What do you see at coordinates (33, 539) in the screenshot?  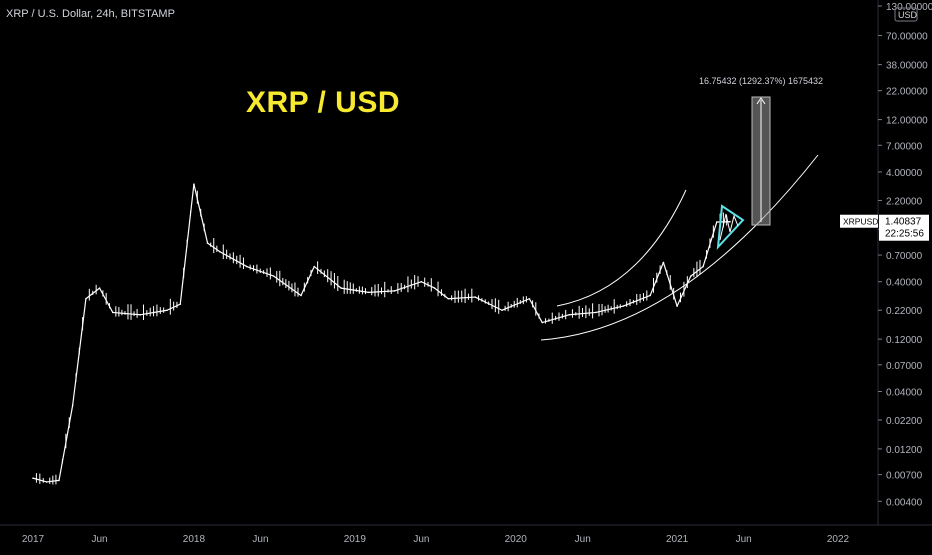 I see `time-tick-label: 2017` at bounding box center [33, 539].